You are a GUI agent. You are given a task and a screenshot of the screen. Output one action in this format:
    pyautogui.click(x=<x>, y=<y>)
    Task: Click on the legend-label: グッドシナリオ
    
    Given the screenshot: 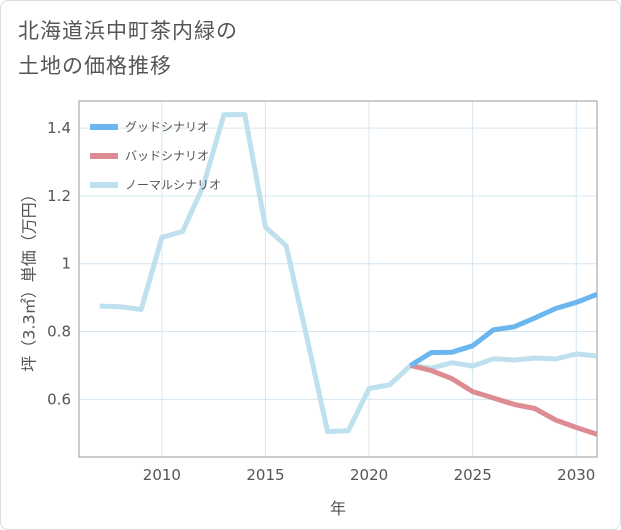 What is the action you would take?
    pyautogui.click(x=167, y=127)
    